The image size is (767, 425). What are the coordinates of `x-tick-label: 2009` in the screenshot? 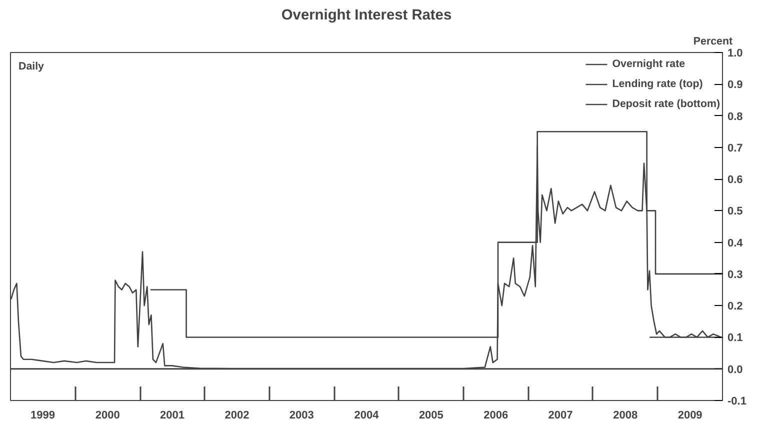 It's located at (690, 416).